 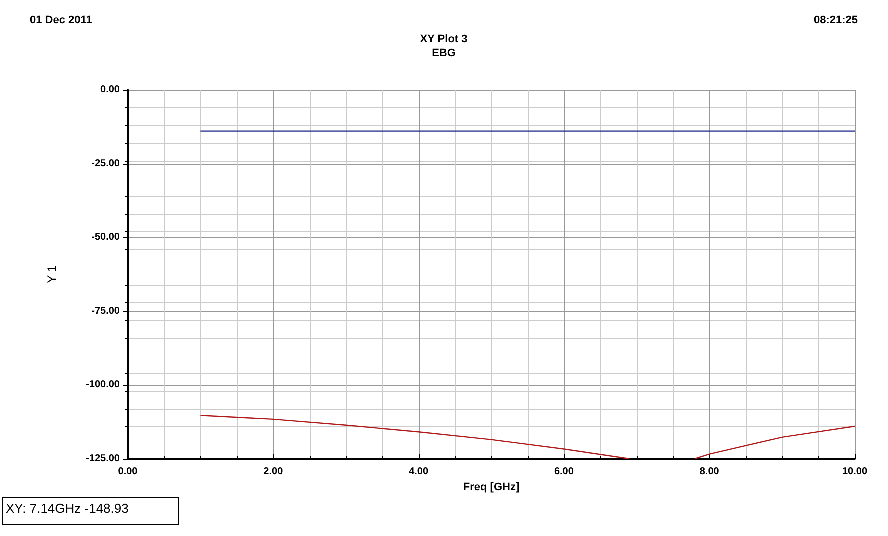 What do you see at coordinates (110, 90) in the screenshot?
I see `y-tick-label: 0.00` at bounding box center [110, 90].